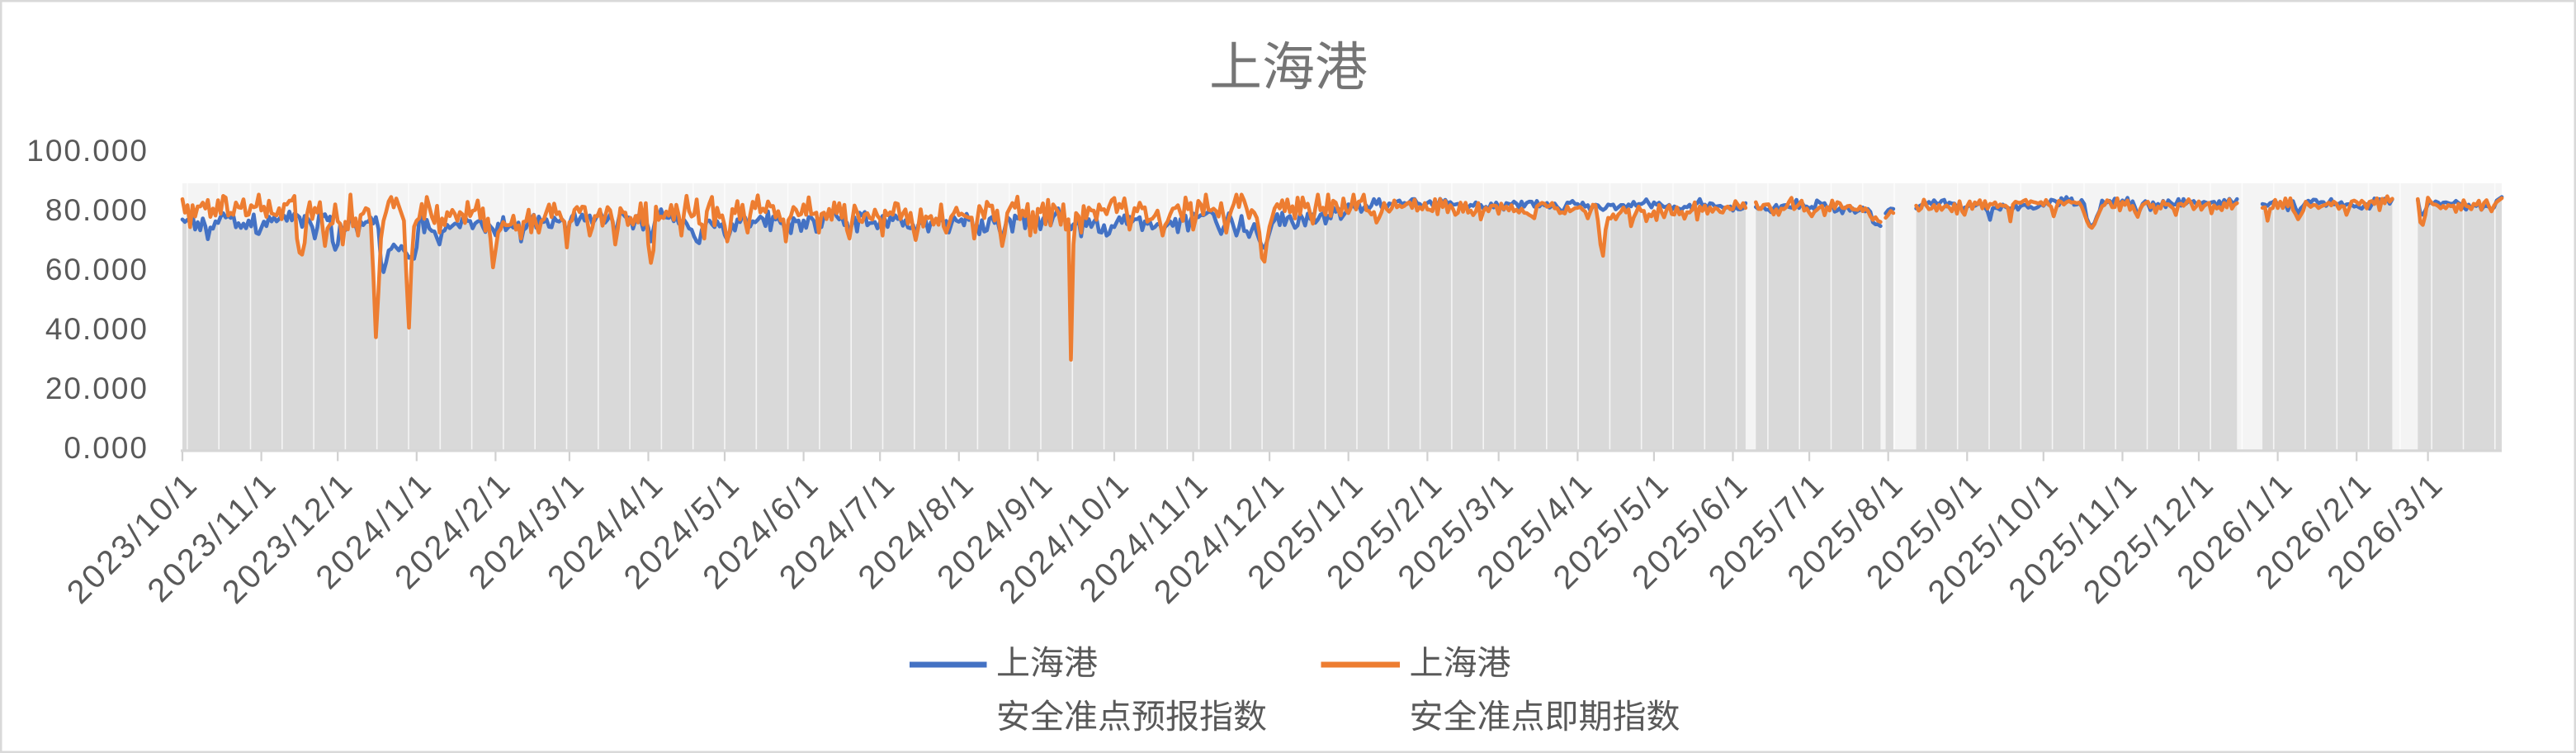  What do you see at coordinates (106, 448) in the screenshot?
I see `svg-text: 0.000` at bounding box center [106, 448].